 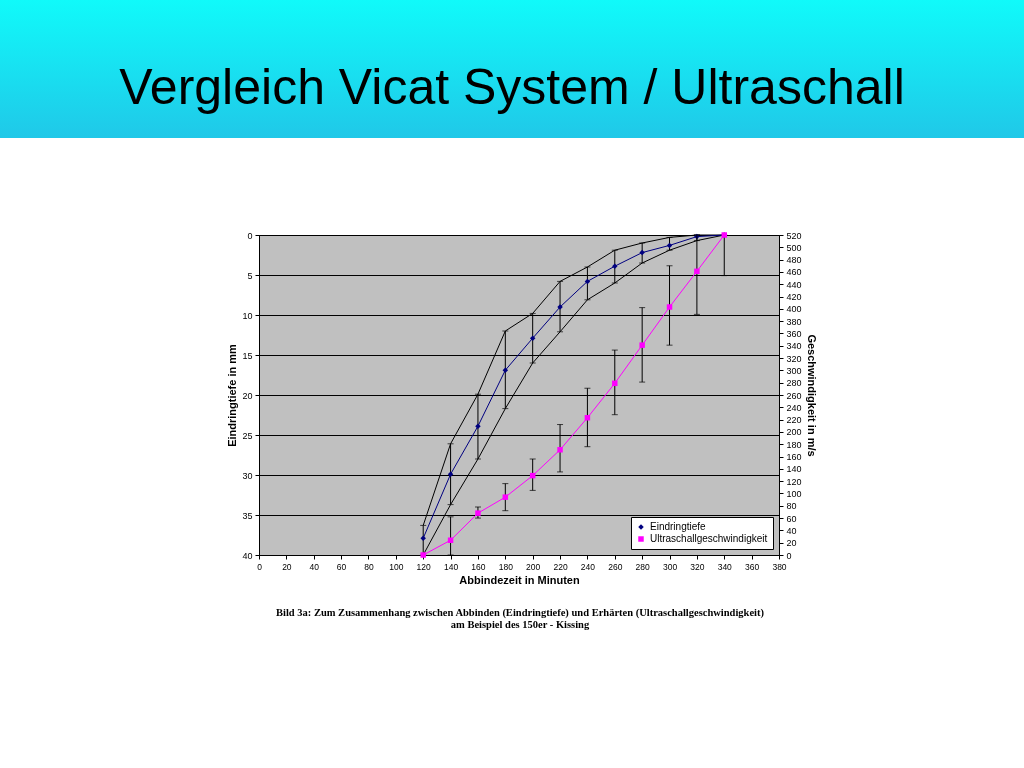 I want to click on x-tick-label: 140, so click(x=451, y=566).